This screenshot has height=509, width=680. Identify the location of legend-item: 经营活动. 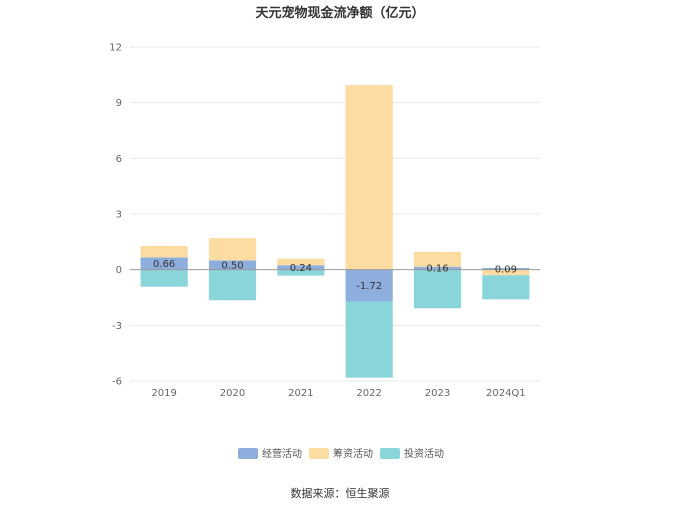
(270, 453).